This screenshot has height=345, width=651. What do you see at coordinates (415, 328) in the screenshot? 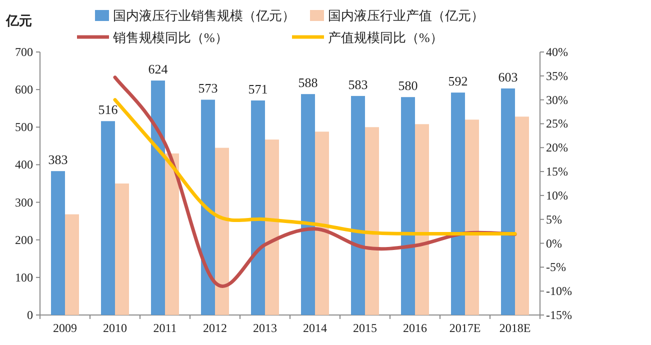
I see `x-tick-label: 2016` at bounding box center [415, 328].